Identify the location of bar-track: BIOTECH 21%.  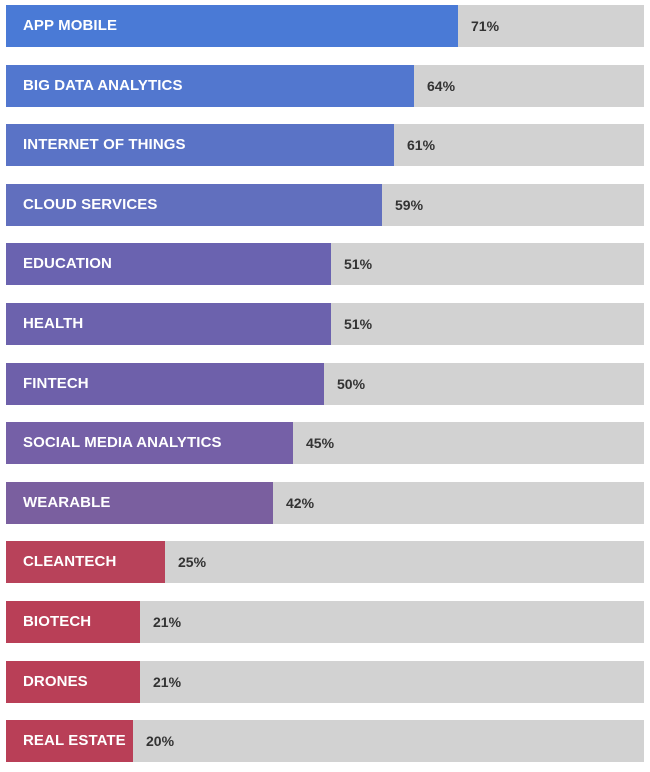
(325, 622).